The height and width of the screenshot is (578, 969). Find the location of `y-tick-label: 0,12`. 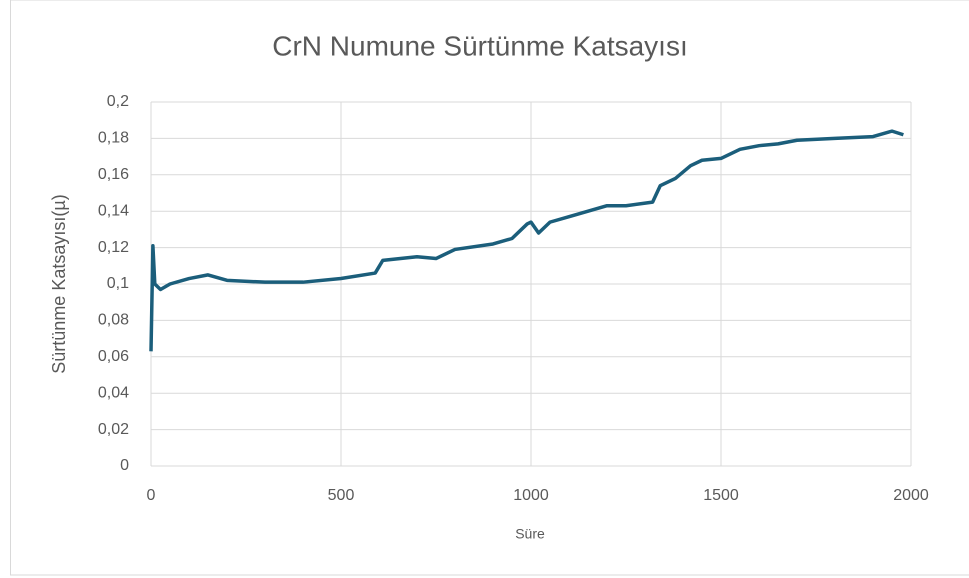

y-tick-label: 0,12 is located at coordinates (113, 247).